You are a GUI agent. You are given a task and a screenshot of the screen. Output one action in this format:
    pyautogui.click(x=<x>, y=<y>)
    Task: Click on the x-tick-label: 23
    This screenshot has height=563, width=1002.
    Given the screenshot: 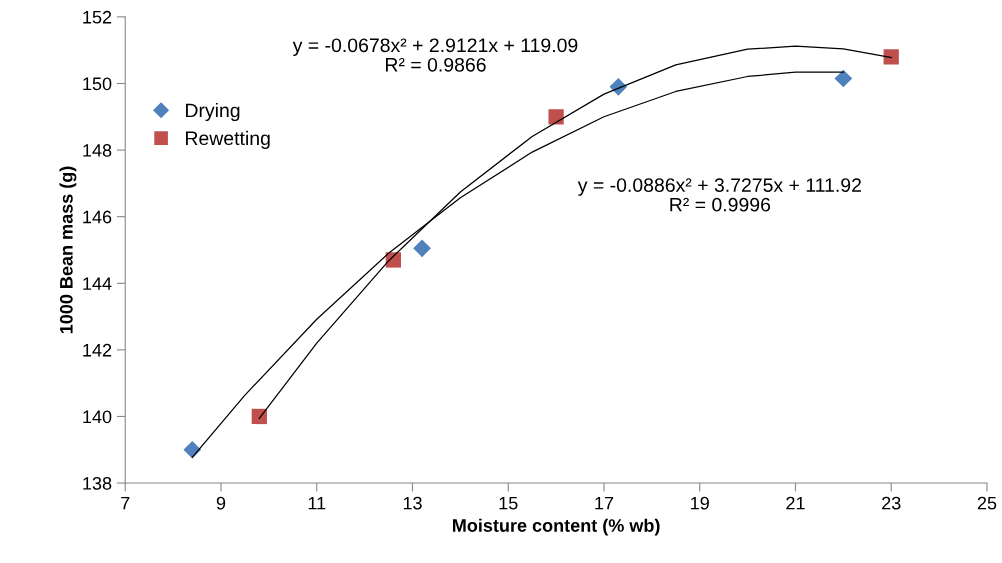 What is the action you would take?
    pyautogui.click(x=891, y=503)
    